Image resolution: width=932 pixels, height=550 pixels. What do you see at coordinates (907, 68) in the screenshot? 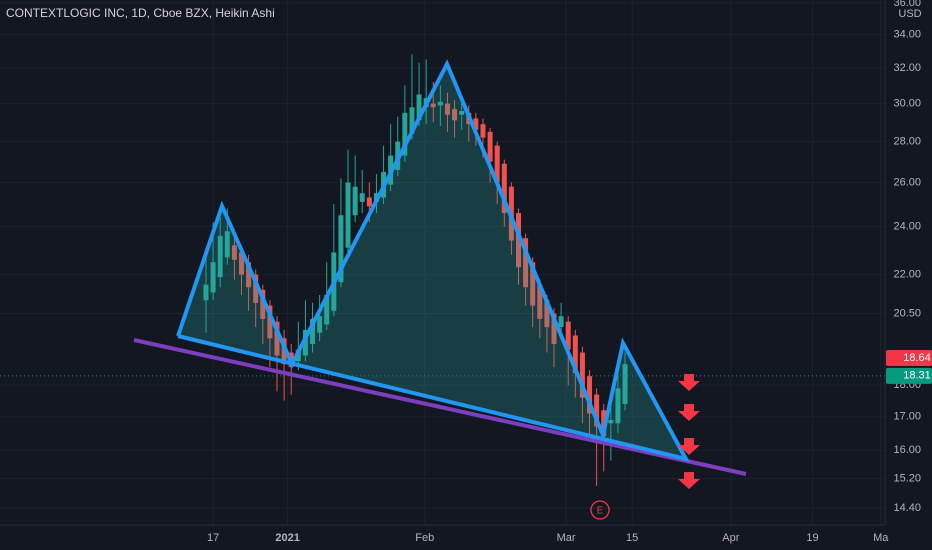
I see `y-tick-label: 32.00` at bounding box center [907, 68].